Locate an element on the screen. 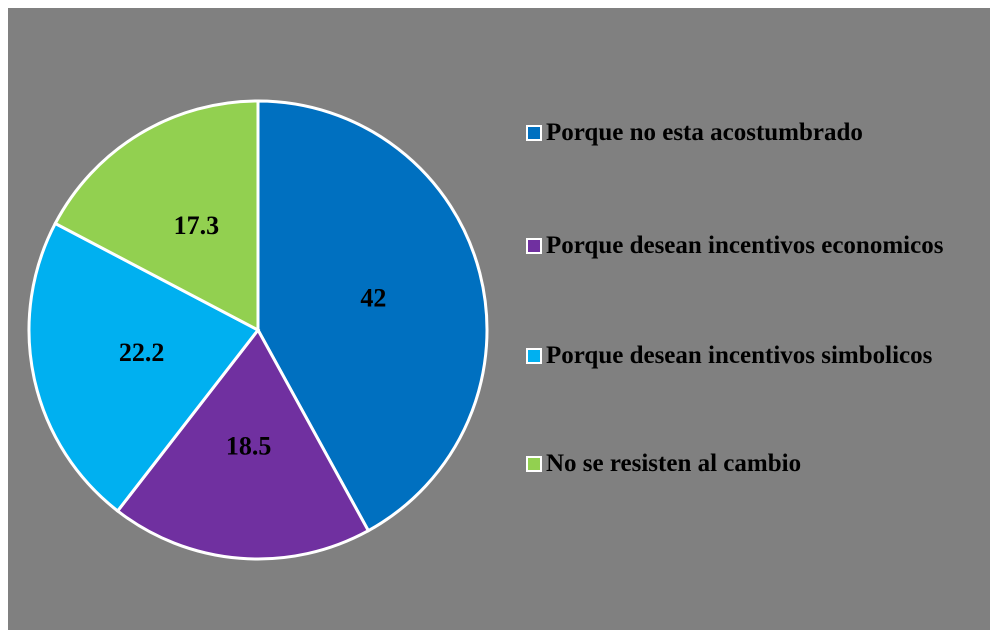 The height and width of the screenshot is (637, 997). legend-label: Porque desean incentivos simbolicos is located at coordinates (739, 355).